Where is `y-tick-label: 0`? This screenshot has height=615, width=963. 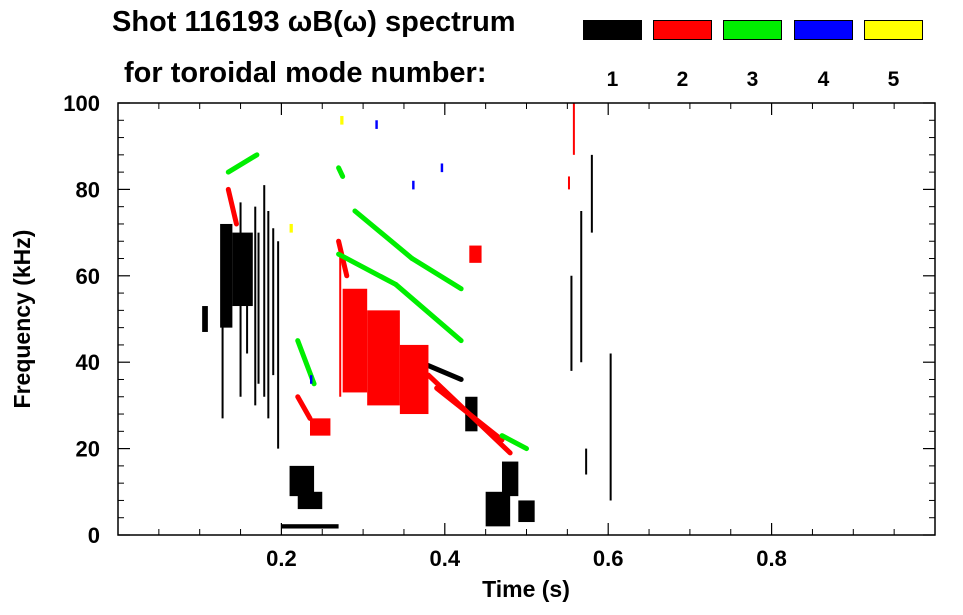 y-tick-label: 0 is located at coordinates (94, 535).